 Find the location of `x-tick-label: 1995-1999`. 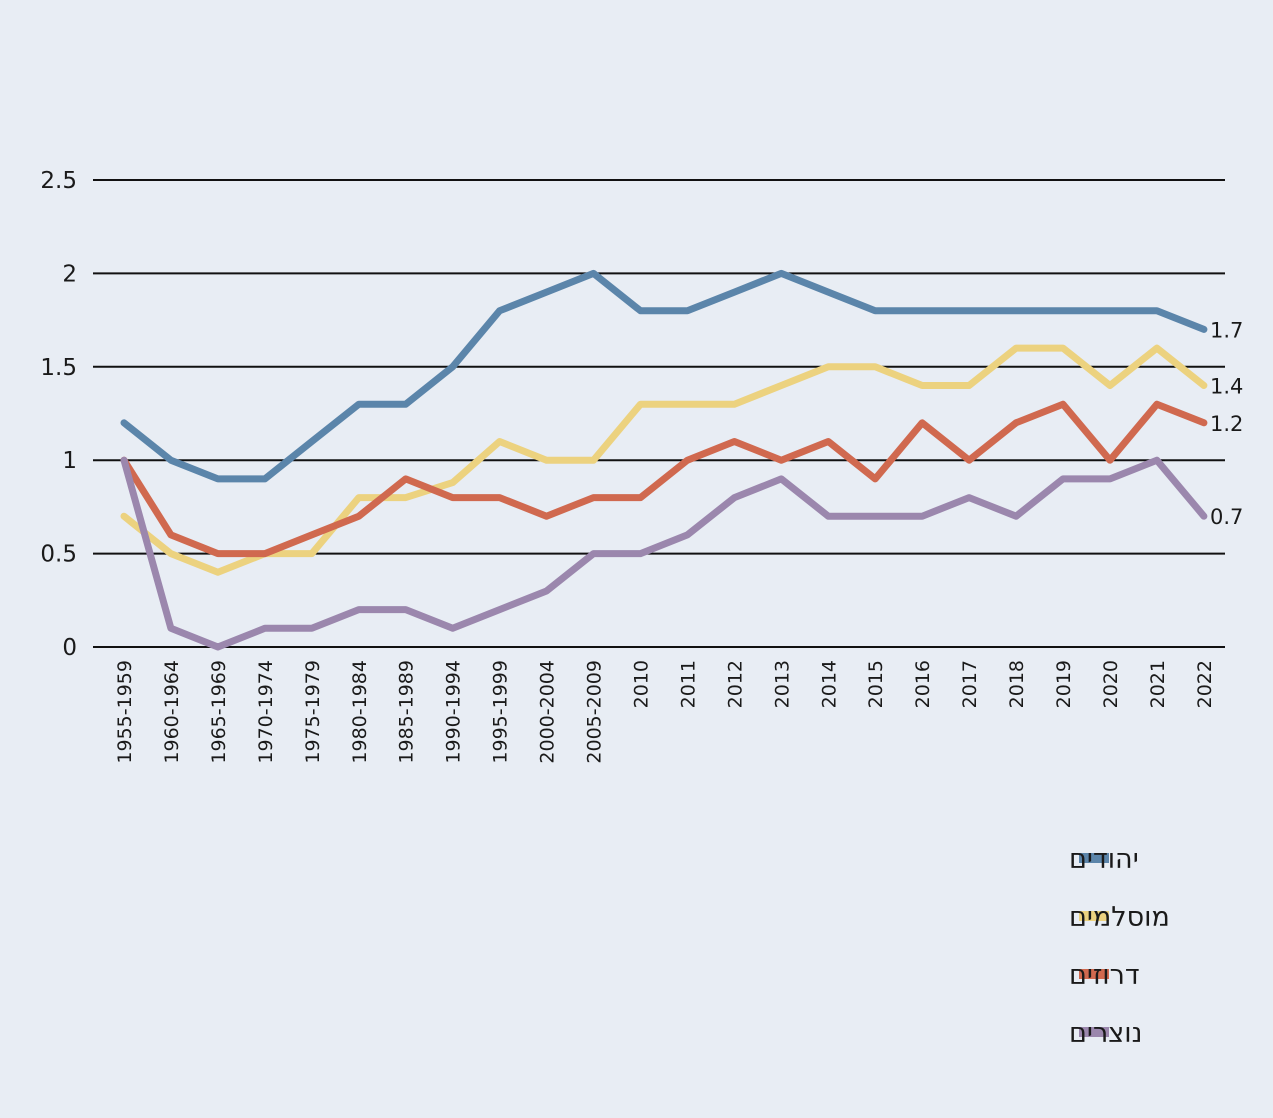

x-tick-label: 1995-1999 is located at coordinates (501, 712).